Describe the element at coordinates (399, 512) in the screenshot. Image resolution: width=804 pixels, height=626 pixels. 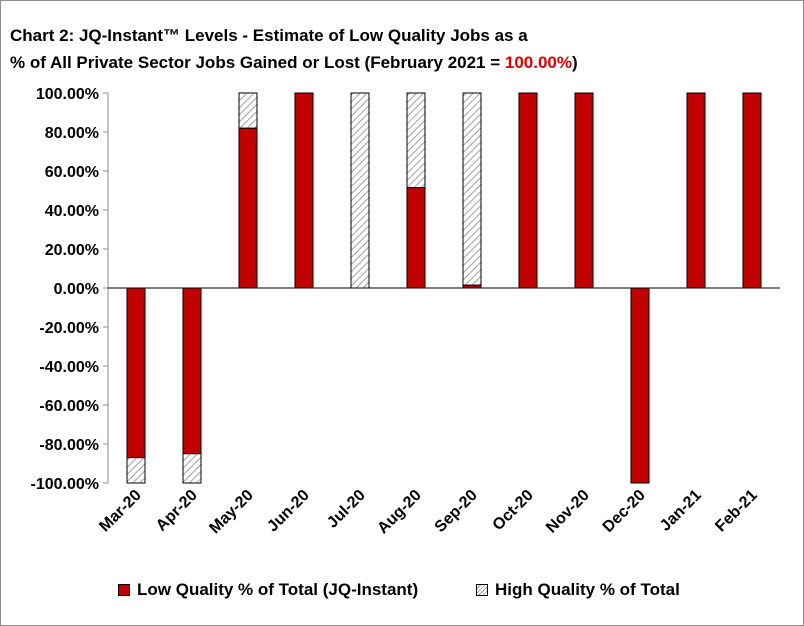
I see `x-tick-label: Aug-20` at that location.